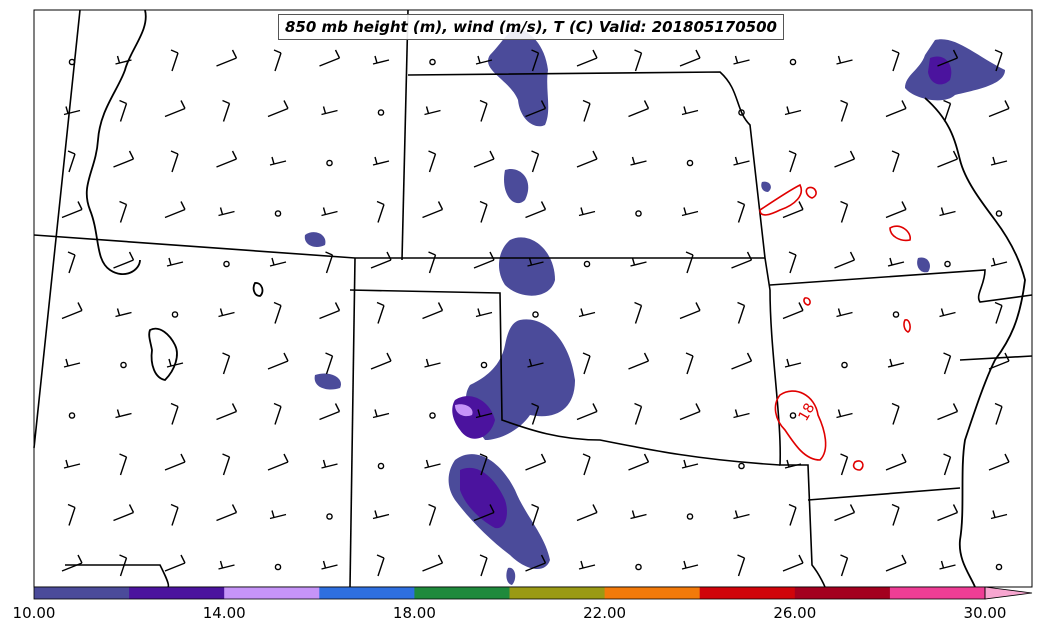  I want to click on lake-west, so click(163, 354).